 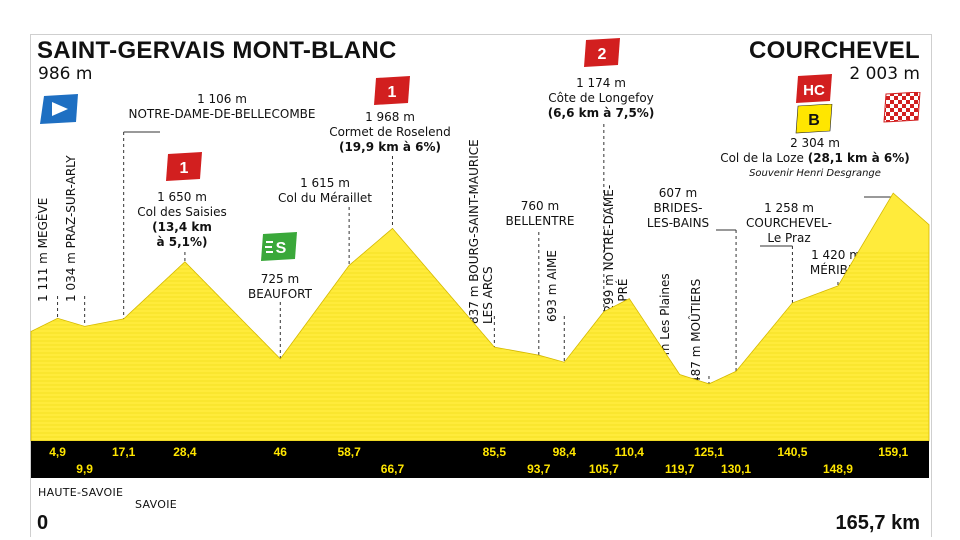 I want to click on km-top-label: 85,5, so click(x=495, y=452).